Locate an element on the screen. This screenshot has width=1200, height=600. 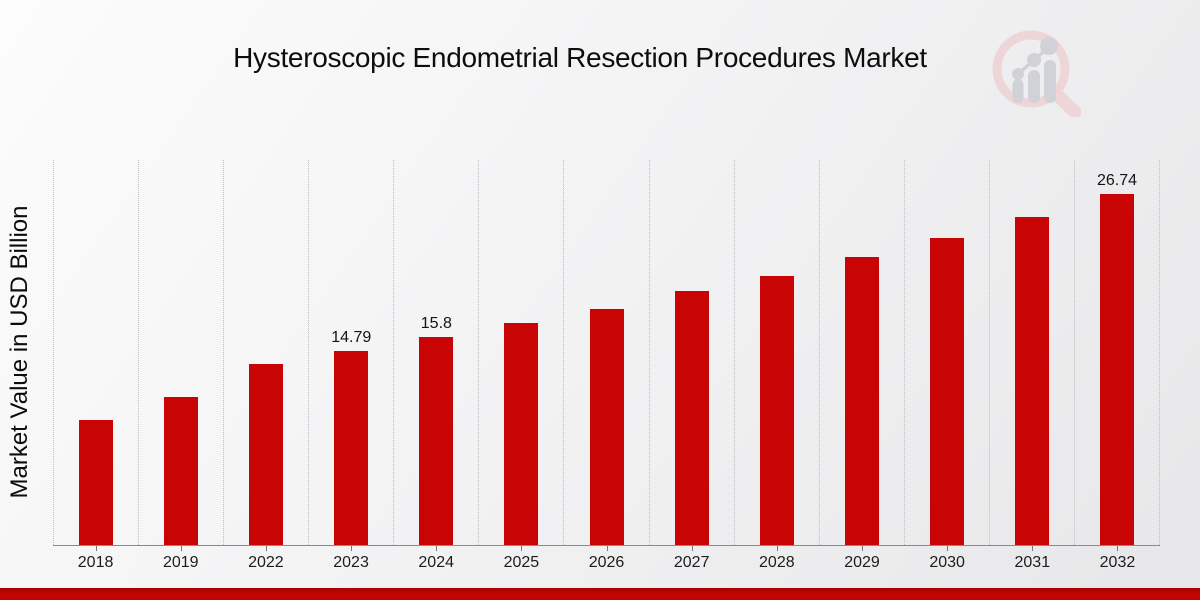
bar-2027 is located at coordinates (691, 418).